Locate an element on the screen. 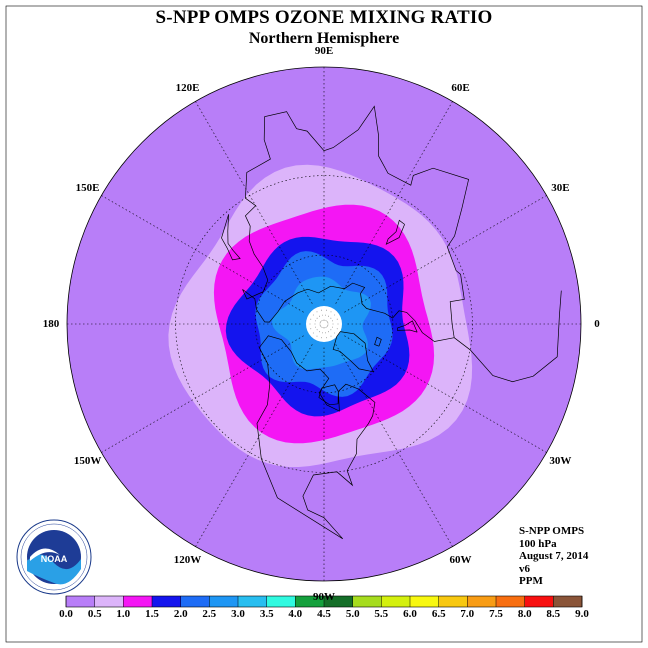 The width and height of the screenshot is (648, 648). date-label: August 7, 2014 is located at coordinates (554, 556).